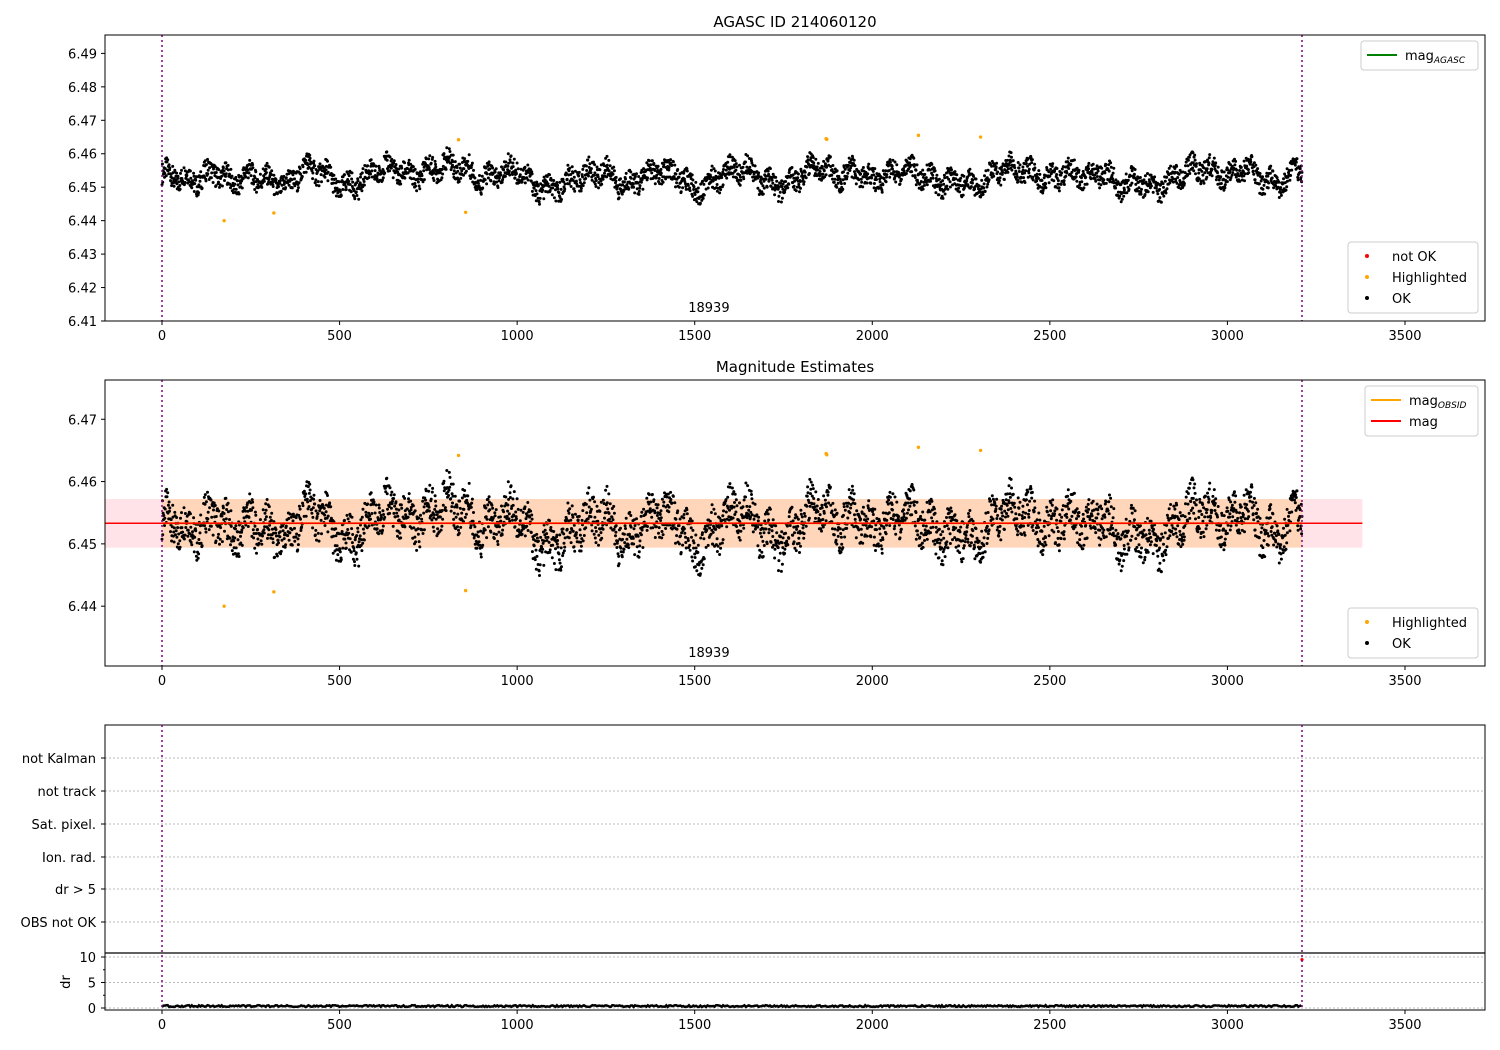 The image size is (1500, 1050). Describe the element at coordinates (694, 336) in the screenshot. I see `x-tick-label: 1500` at that location.